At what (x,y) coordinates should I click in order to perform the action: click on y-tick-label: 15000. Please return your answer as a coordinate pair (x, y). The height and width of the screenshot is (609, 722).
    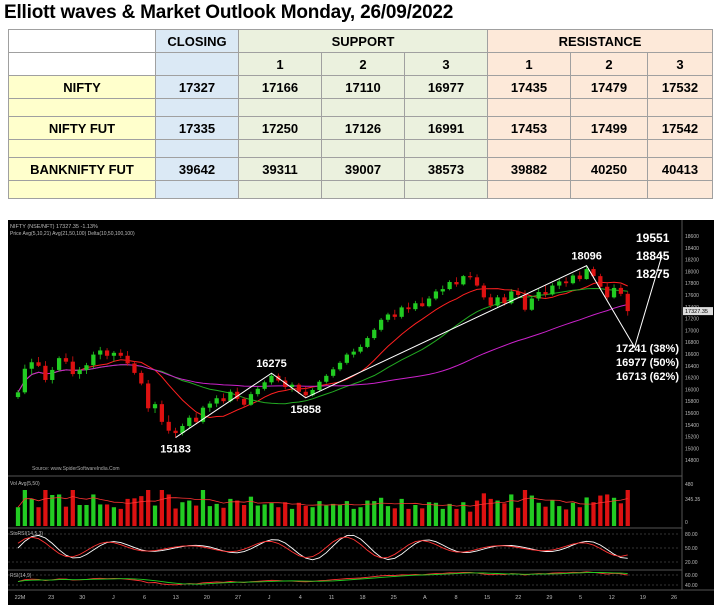
    Looking at the image, I should click on (692, 449).